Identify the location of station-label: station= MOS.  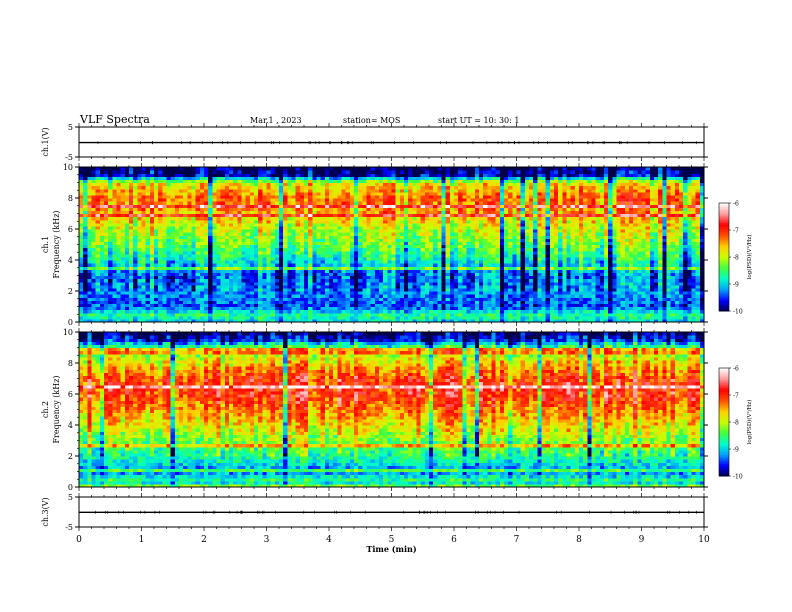
(371, 120).